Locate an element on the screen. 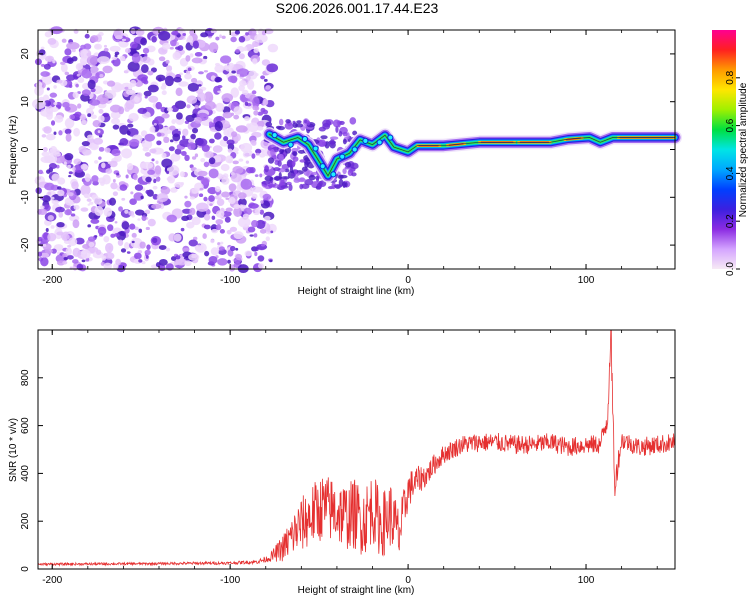 This screenshot has width=750, height=600. figure-title: S206.2026.001.17.44.E23 is located at coordinates (357, 8).